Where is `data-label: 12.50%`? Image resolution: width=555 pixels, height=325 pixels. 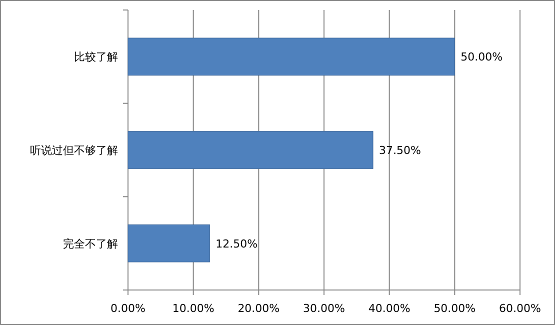
data-label: 12.50% is located at coordinates (237, 243).